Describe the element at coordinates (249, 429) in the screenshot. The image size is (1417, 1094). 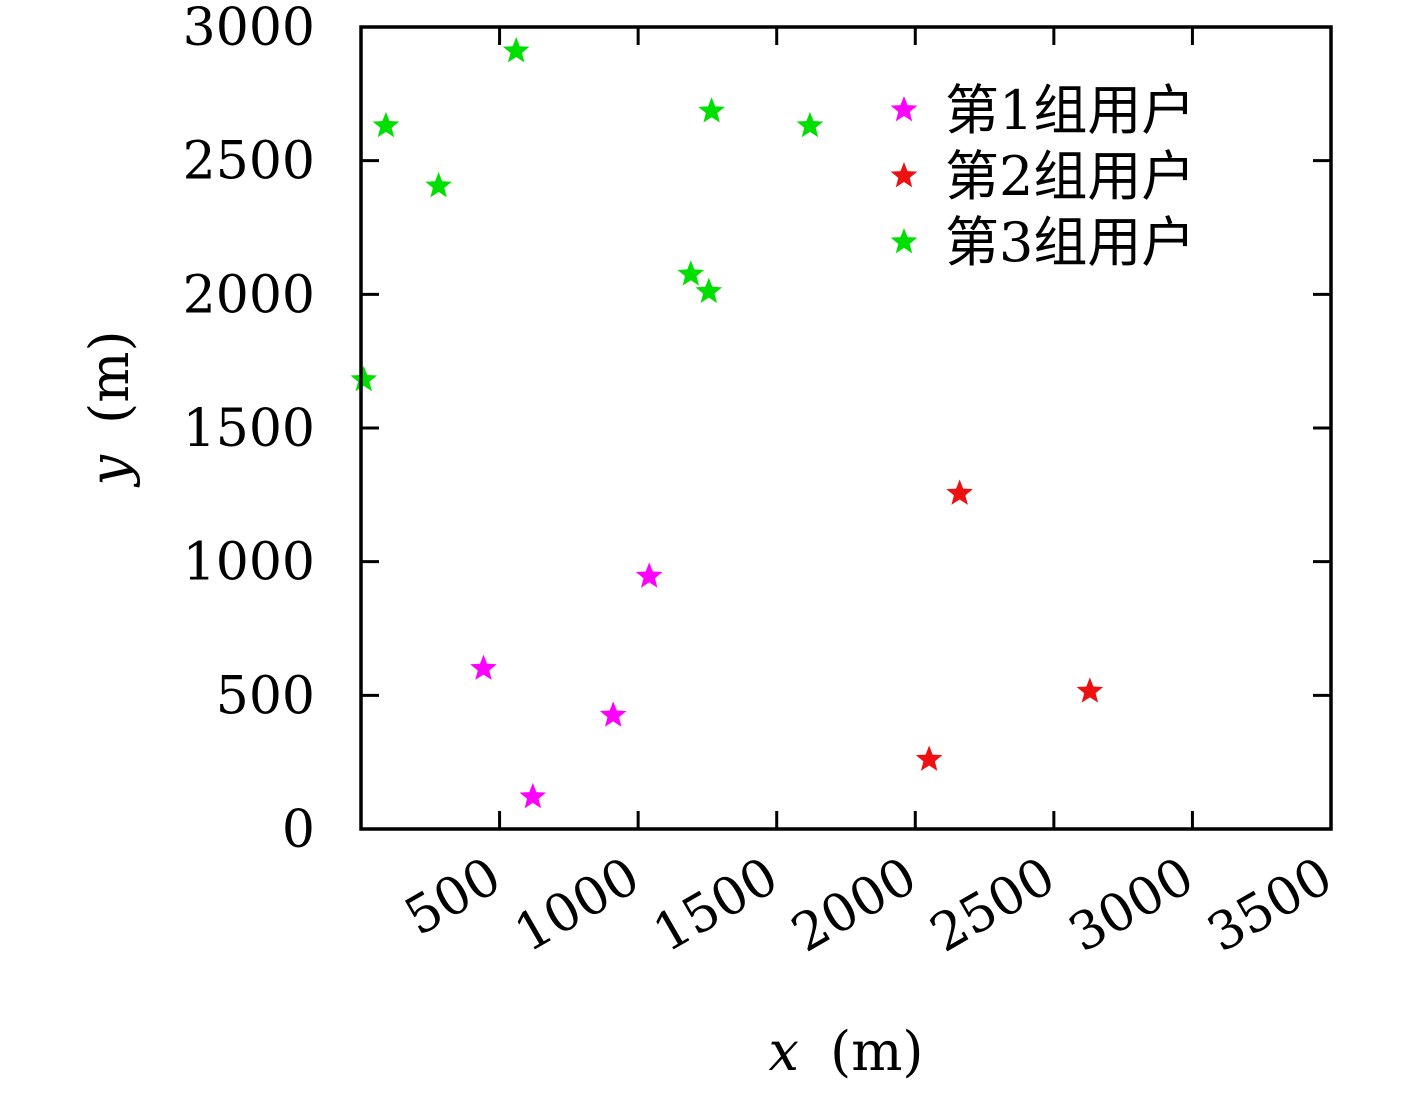
I see `y-tick-label: 1500` at that location.